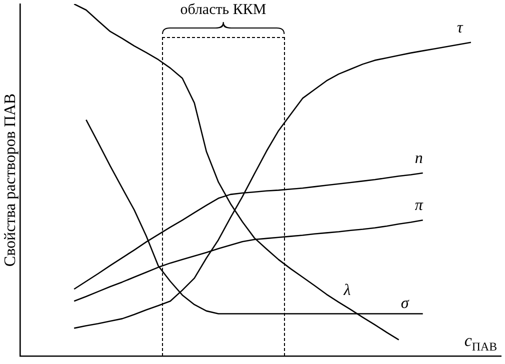  I want to click on series-label: τ, so click(460, 27).